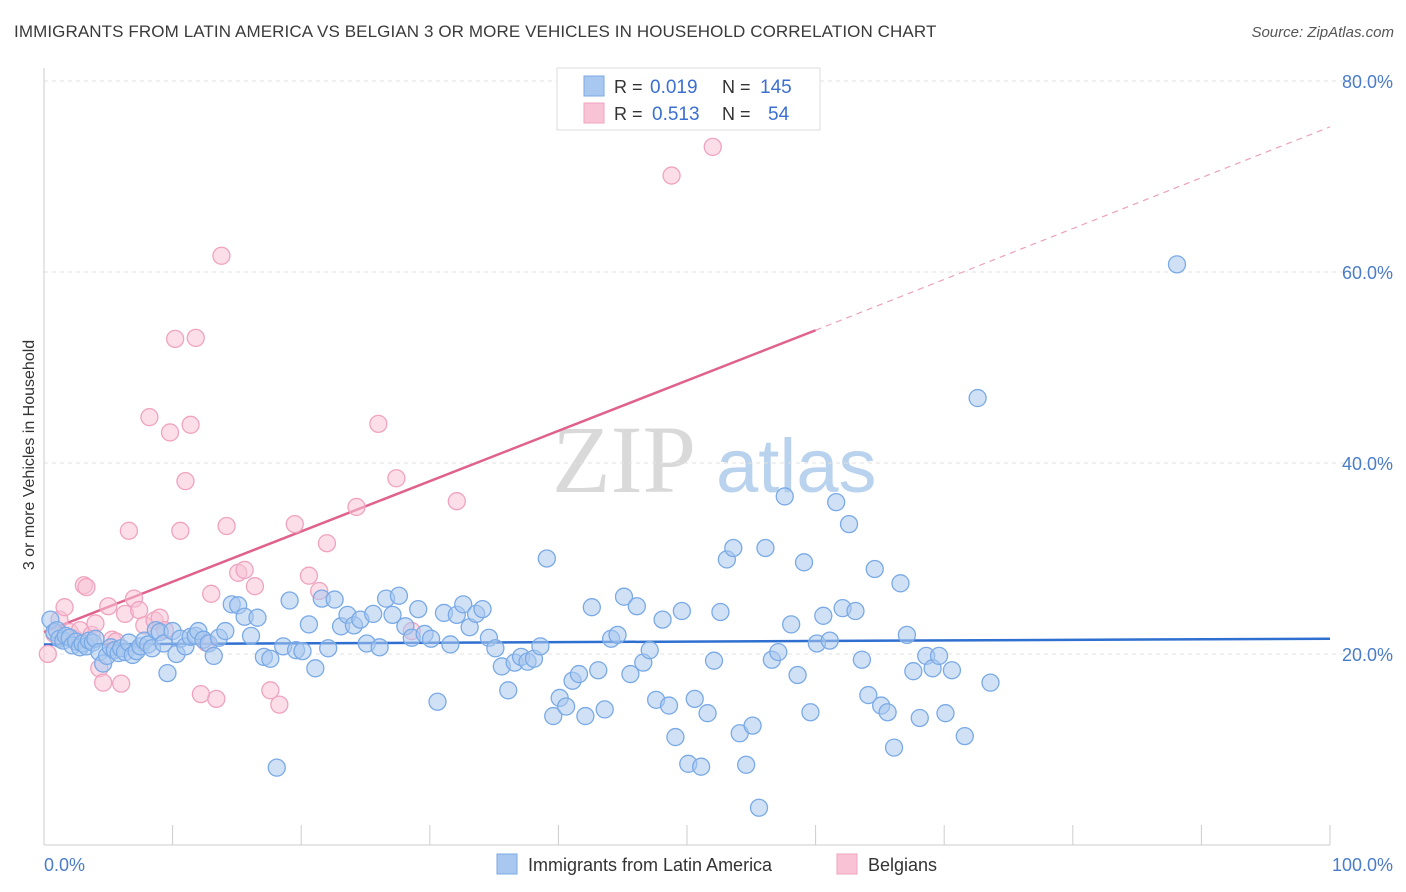 This screenshot has width=1406, height=892. I want to click on stats-swatch-blue, so click(594, 86).